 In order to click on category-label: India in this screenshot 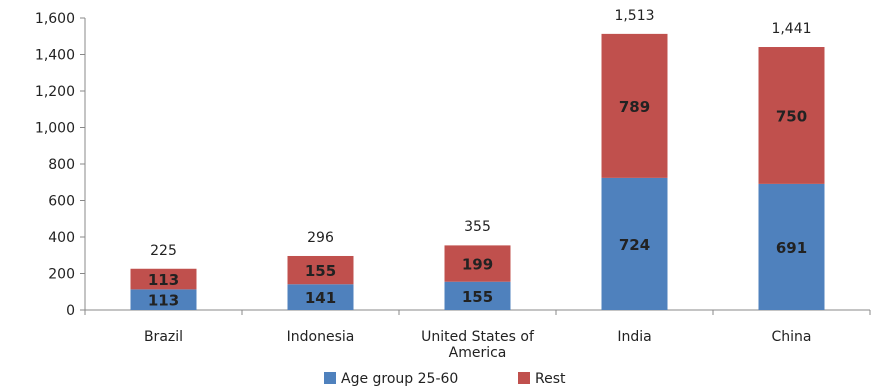, I will do `click(634, 337)`.